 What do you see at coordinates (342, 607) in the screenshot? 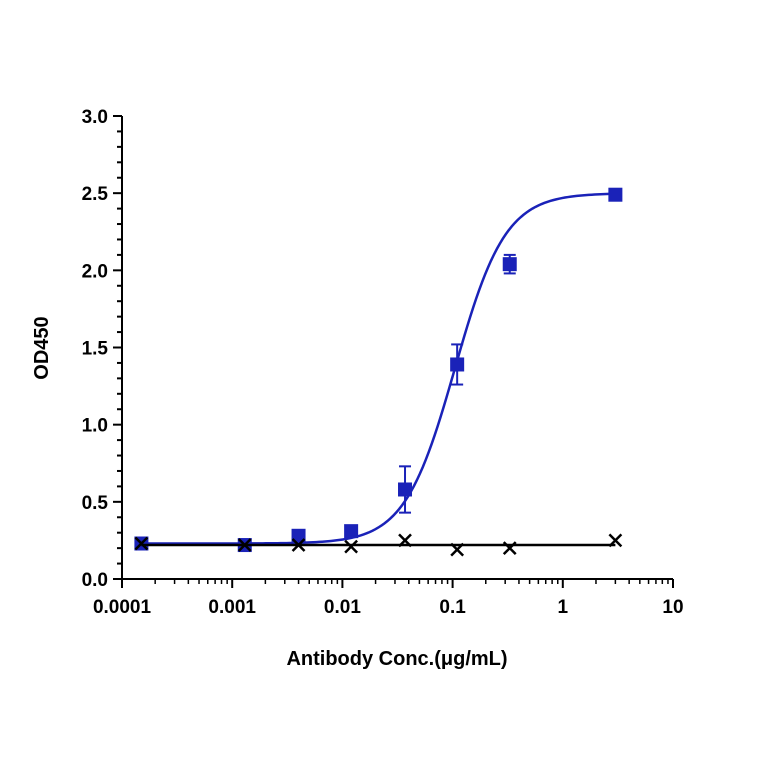
I see `x-tick-label: 0.01` at bounding box center [342, 607].